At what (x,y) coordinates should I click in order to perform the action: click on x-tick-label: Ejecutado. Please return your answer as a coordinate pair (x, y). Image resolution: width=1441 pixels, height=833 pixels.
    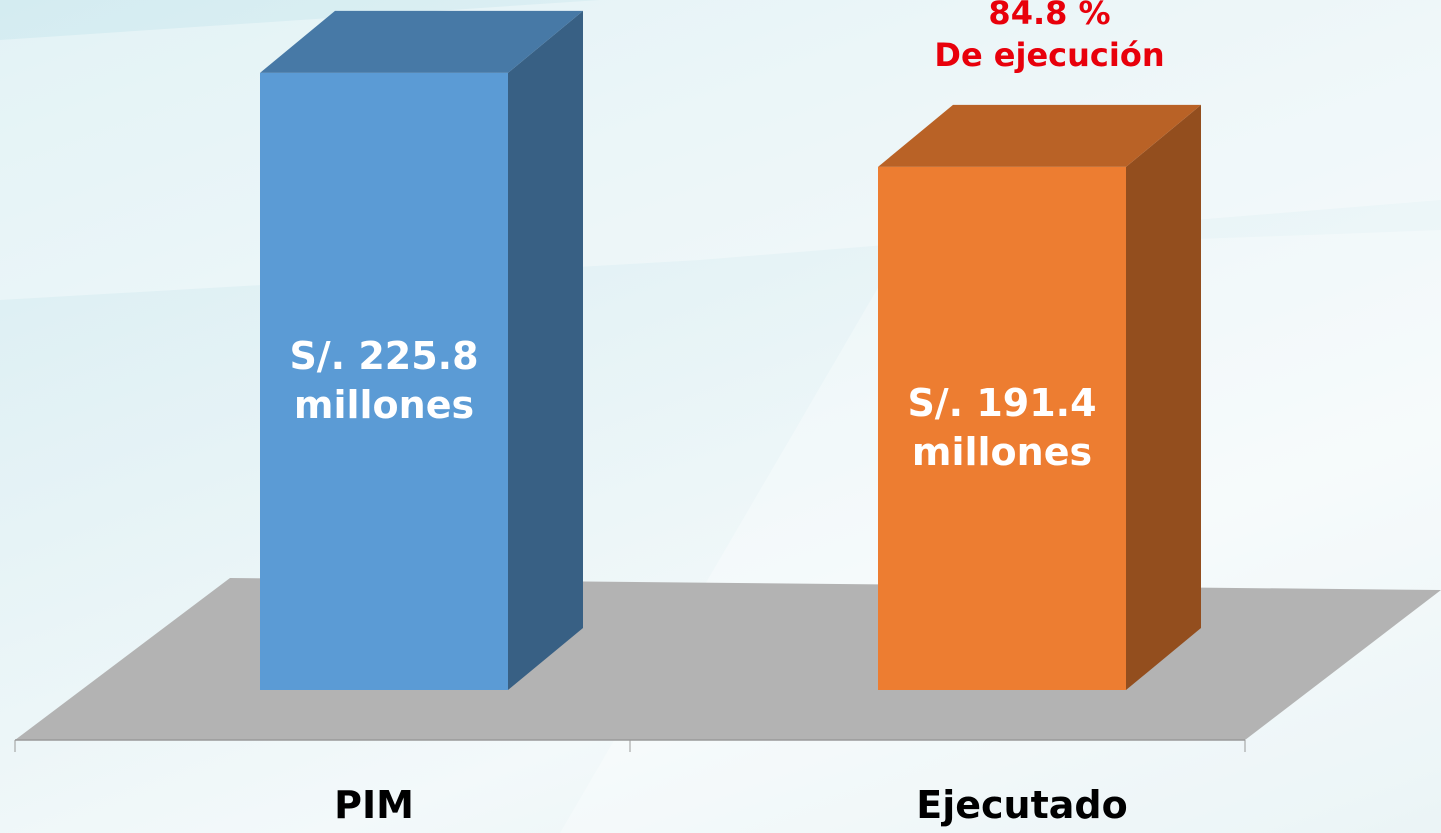
    Looking at the image, I should click on (1022, 804).